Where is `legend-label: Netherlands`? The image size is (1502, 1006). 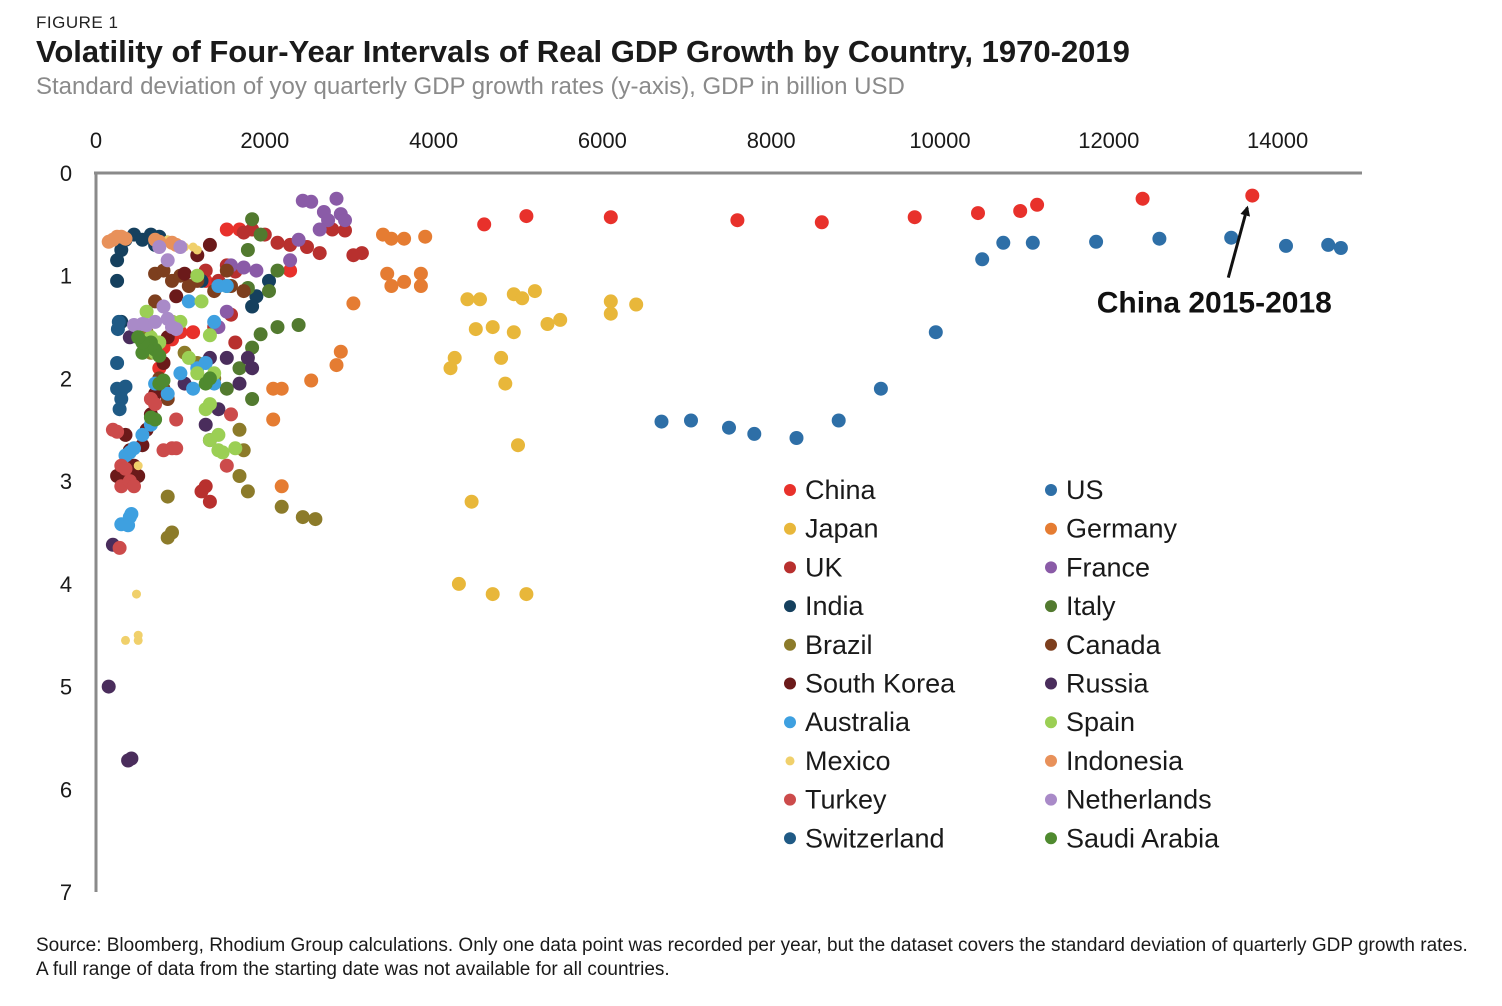
legend-label: Netherlands is located at coordinates (1139, 800).